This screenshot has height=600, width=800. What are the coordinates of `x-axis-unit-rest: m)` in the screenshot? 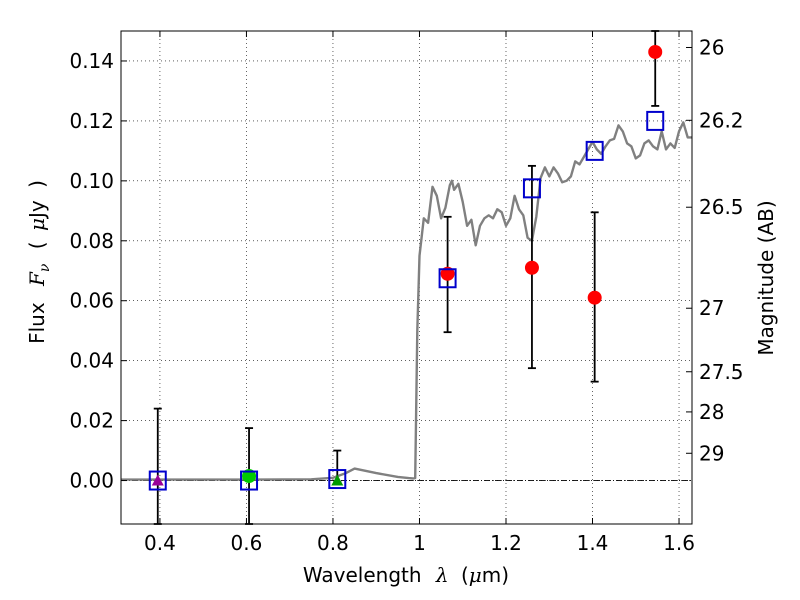 It's located at (495, 575).